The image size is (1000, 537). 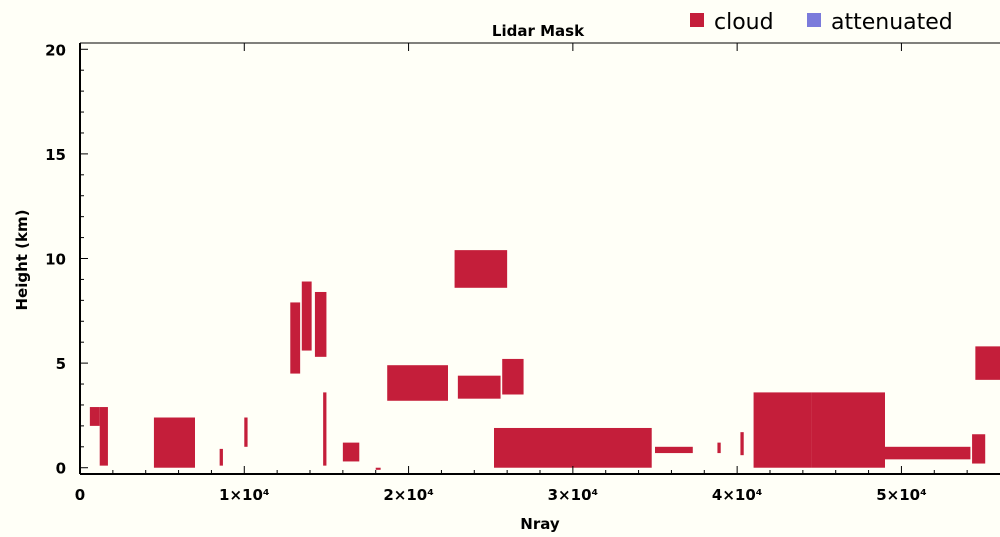 What do you see at coordinates (901, 495) in the screenshot?
I see `x-tick-label: 5×10⁴` at bounding box center [901, 495].